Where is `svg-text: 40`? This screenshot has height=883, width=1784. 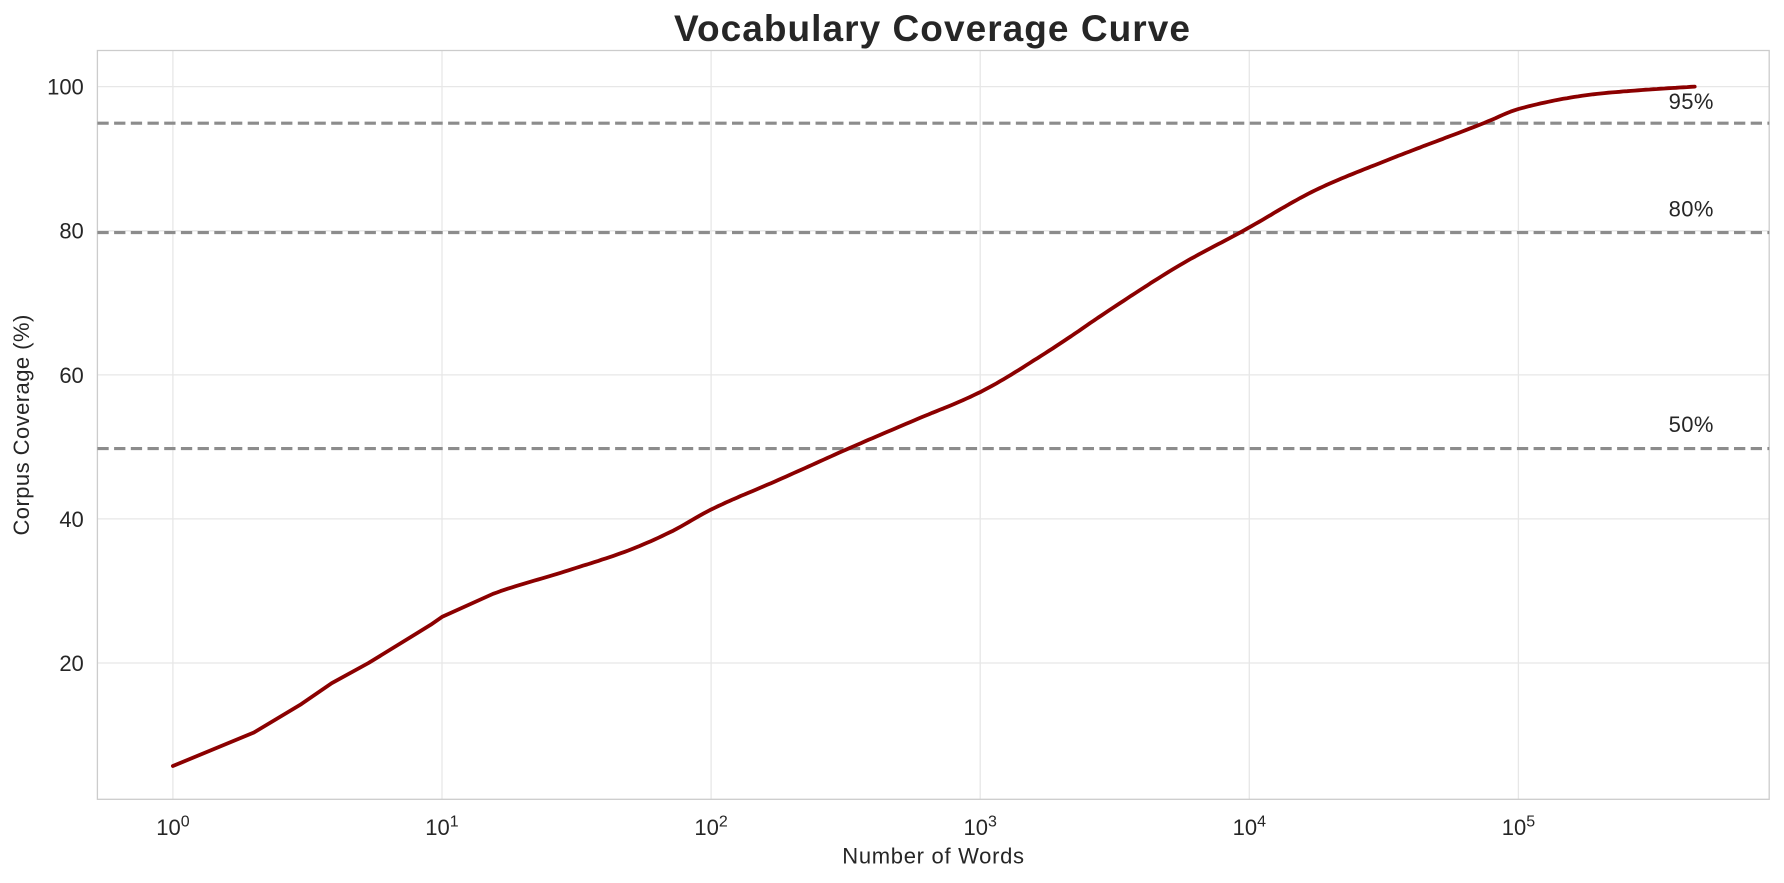 svg-text: 40 is located at coordinates (71, 519).